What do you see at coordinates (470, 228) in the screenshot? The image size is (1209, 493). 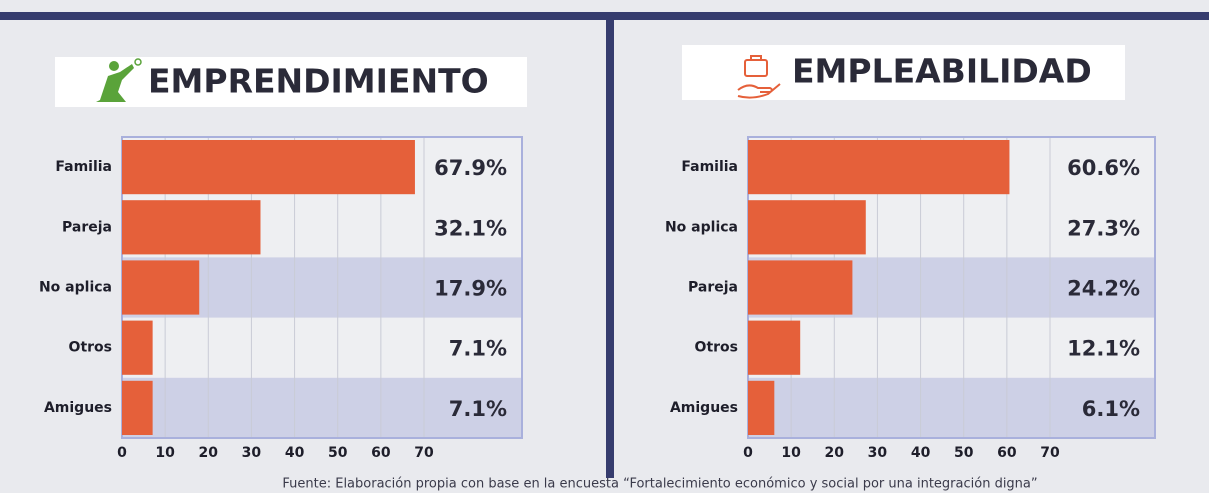 I see `value-label: 32.1%` at bounding box center [470, 228].